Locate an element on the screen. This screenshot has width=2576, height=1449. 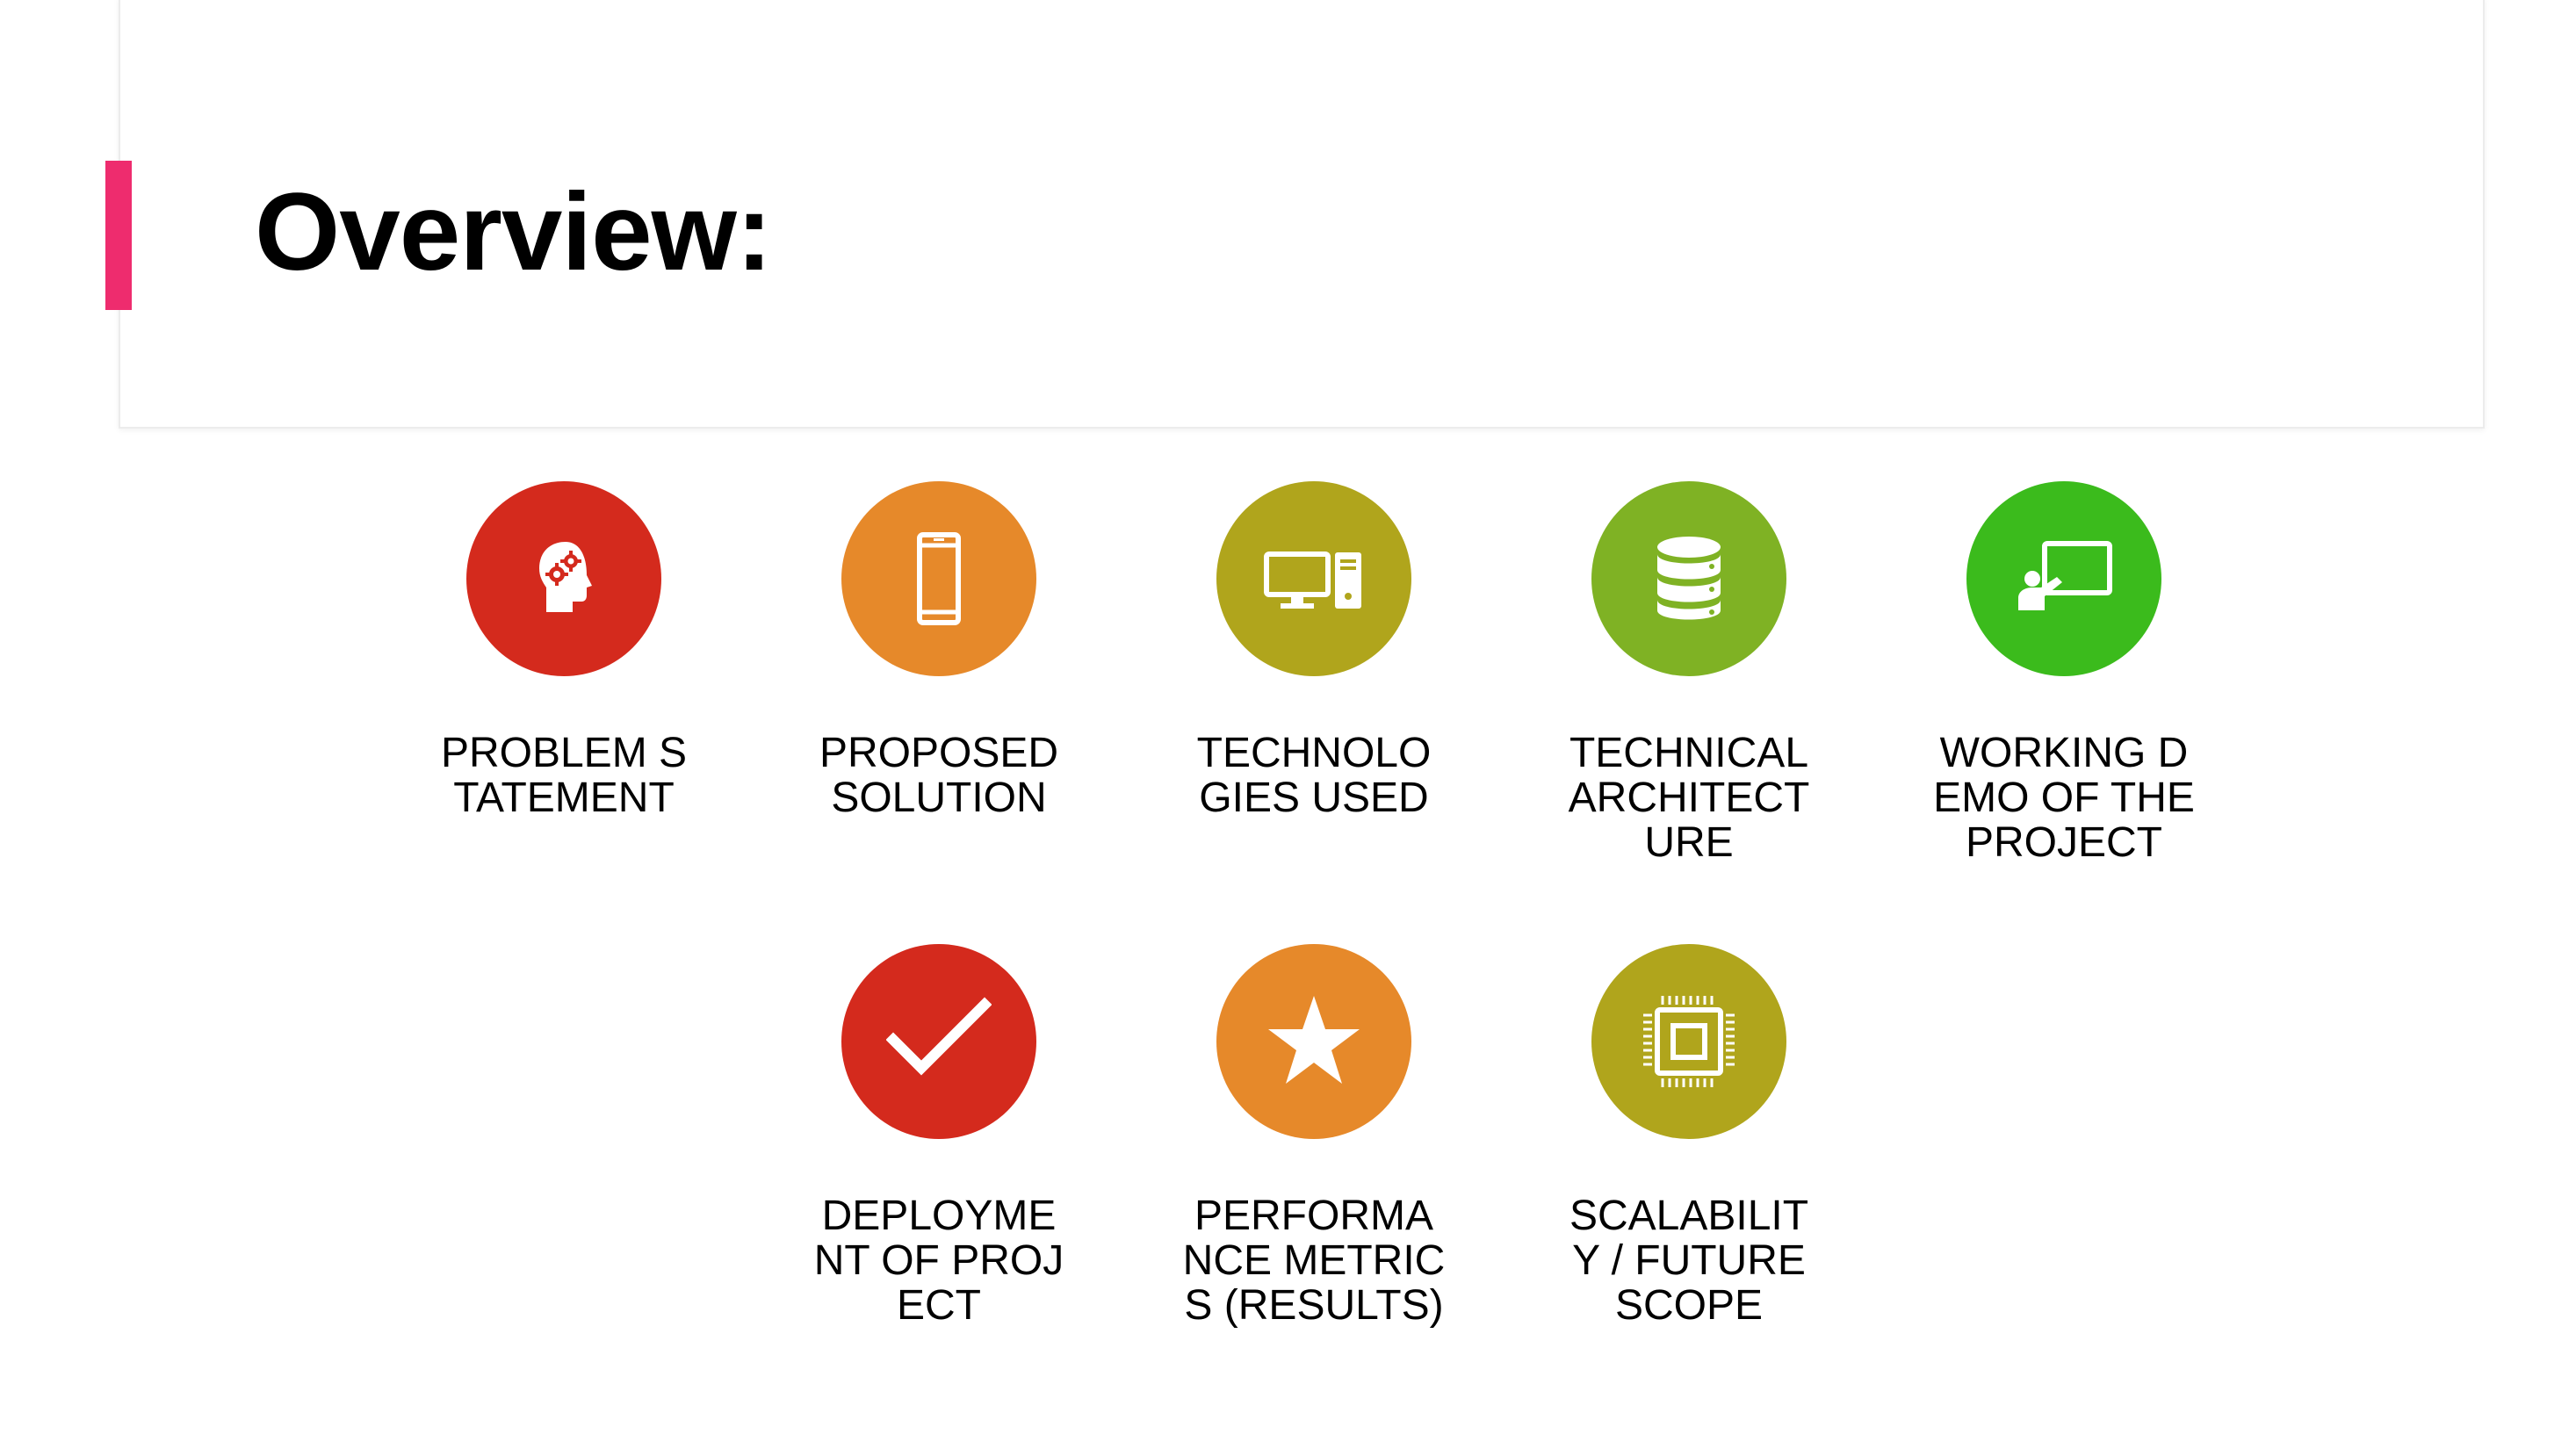
head-gears-icon is located at coordinates (565, 577).